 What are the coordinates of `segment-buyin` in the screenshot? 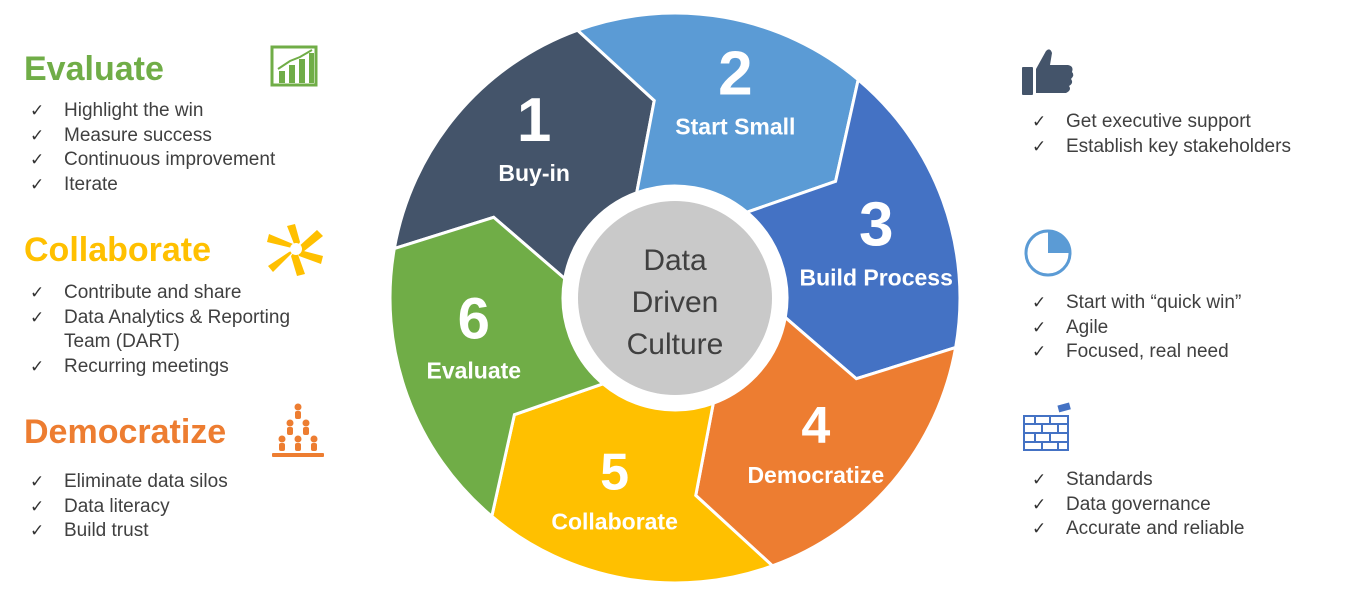 It's located at (524, 155).